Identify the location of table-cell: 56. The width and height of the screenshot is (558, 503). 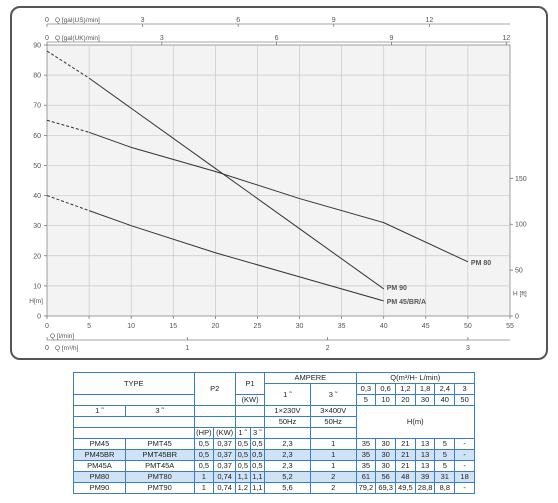
(385, 477).